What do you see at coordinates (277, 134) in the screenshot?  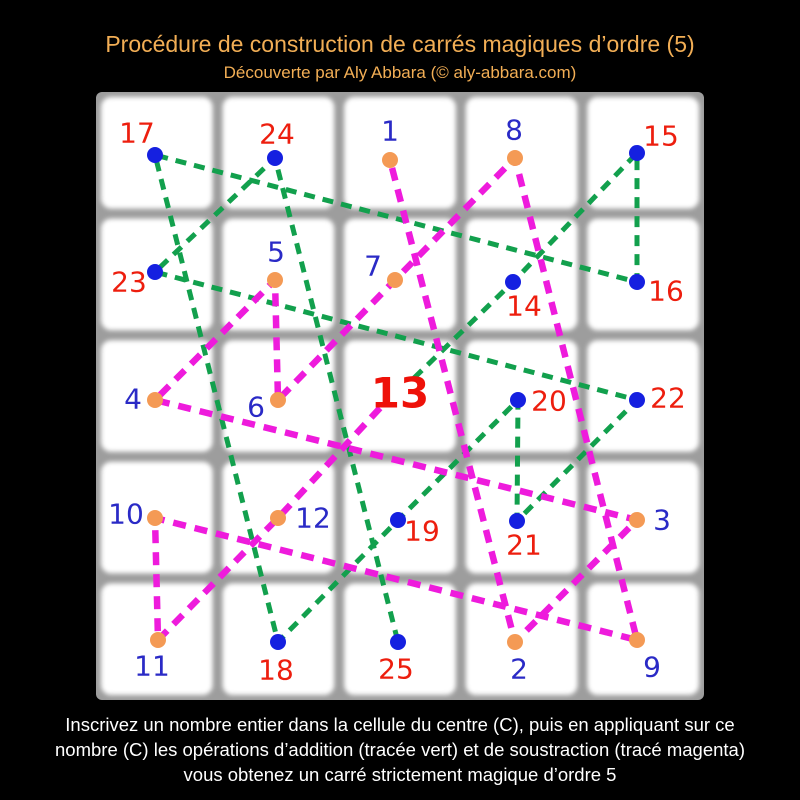 I see `node-label-24: 24` at bounding box center [277, 134].